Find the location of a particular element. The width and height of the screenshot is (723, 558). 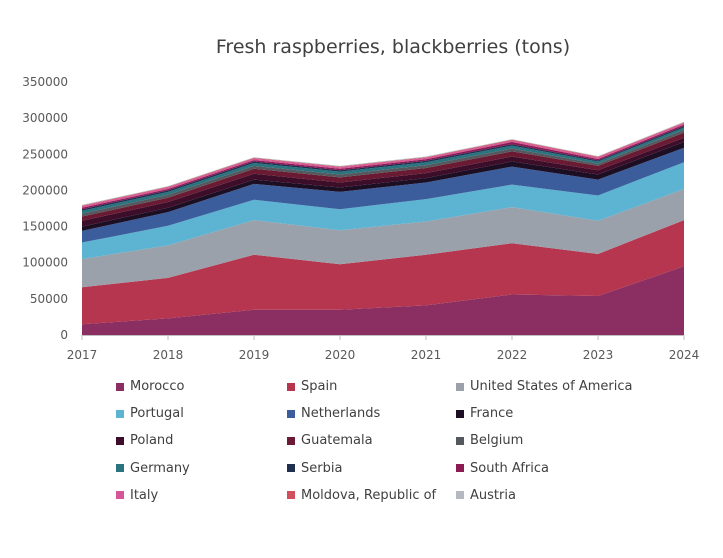

chart-title: Fresh raspberries, blackberries (tons) is located at coordinates (393, 47).